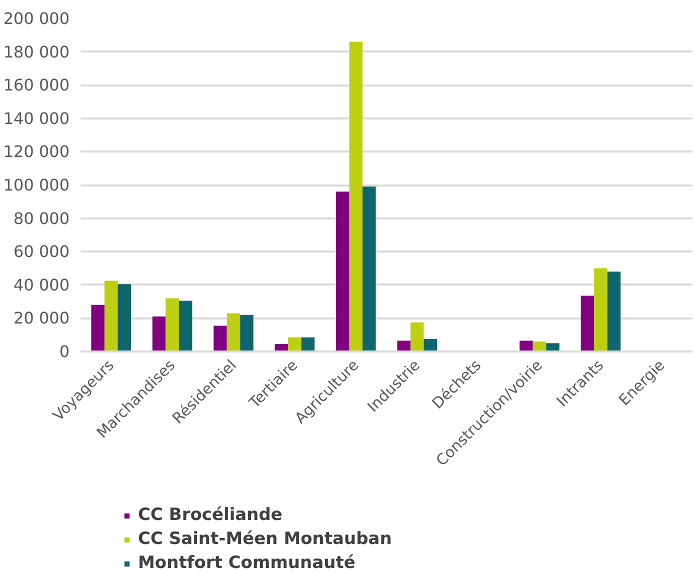  I want to click on legend-label: CC Brocéliande, so click(210, 515).